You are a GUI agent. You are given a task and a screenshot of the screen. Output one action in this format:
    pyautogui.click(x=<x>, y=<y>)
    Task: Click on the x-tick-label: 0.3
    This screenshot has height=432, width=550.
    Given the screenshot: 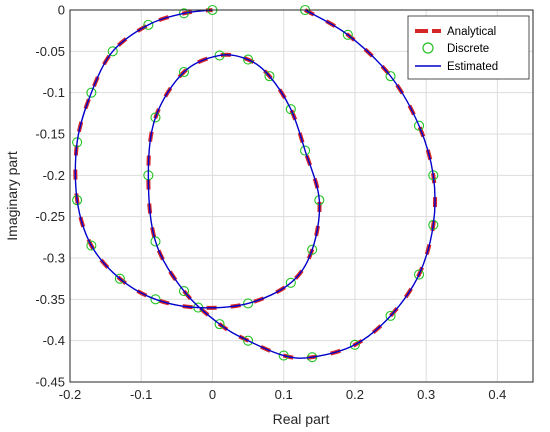 What is the action you would take?
    pyautogui.click(x=426, y=394)
    